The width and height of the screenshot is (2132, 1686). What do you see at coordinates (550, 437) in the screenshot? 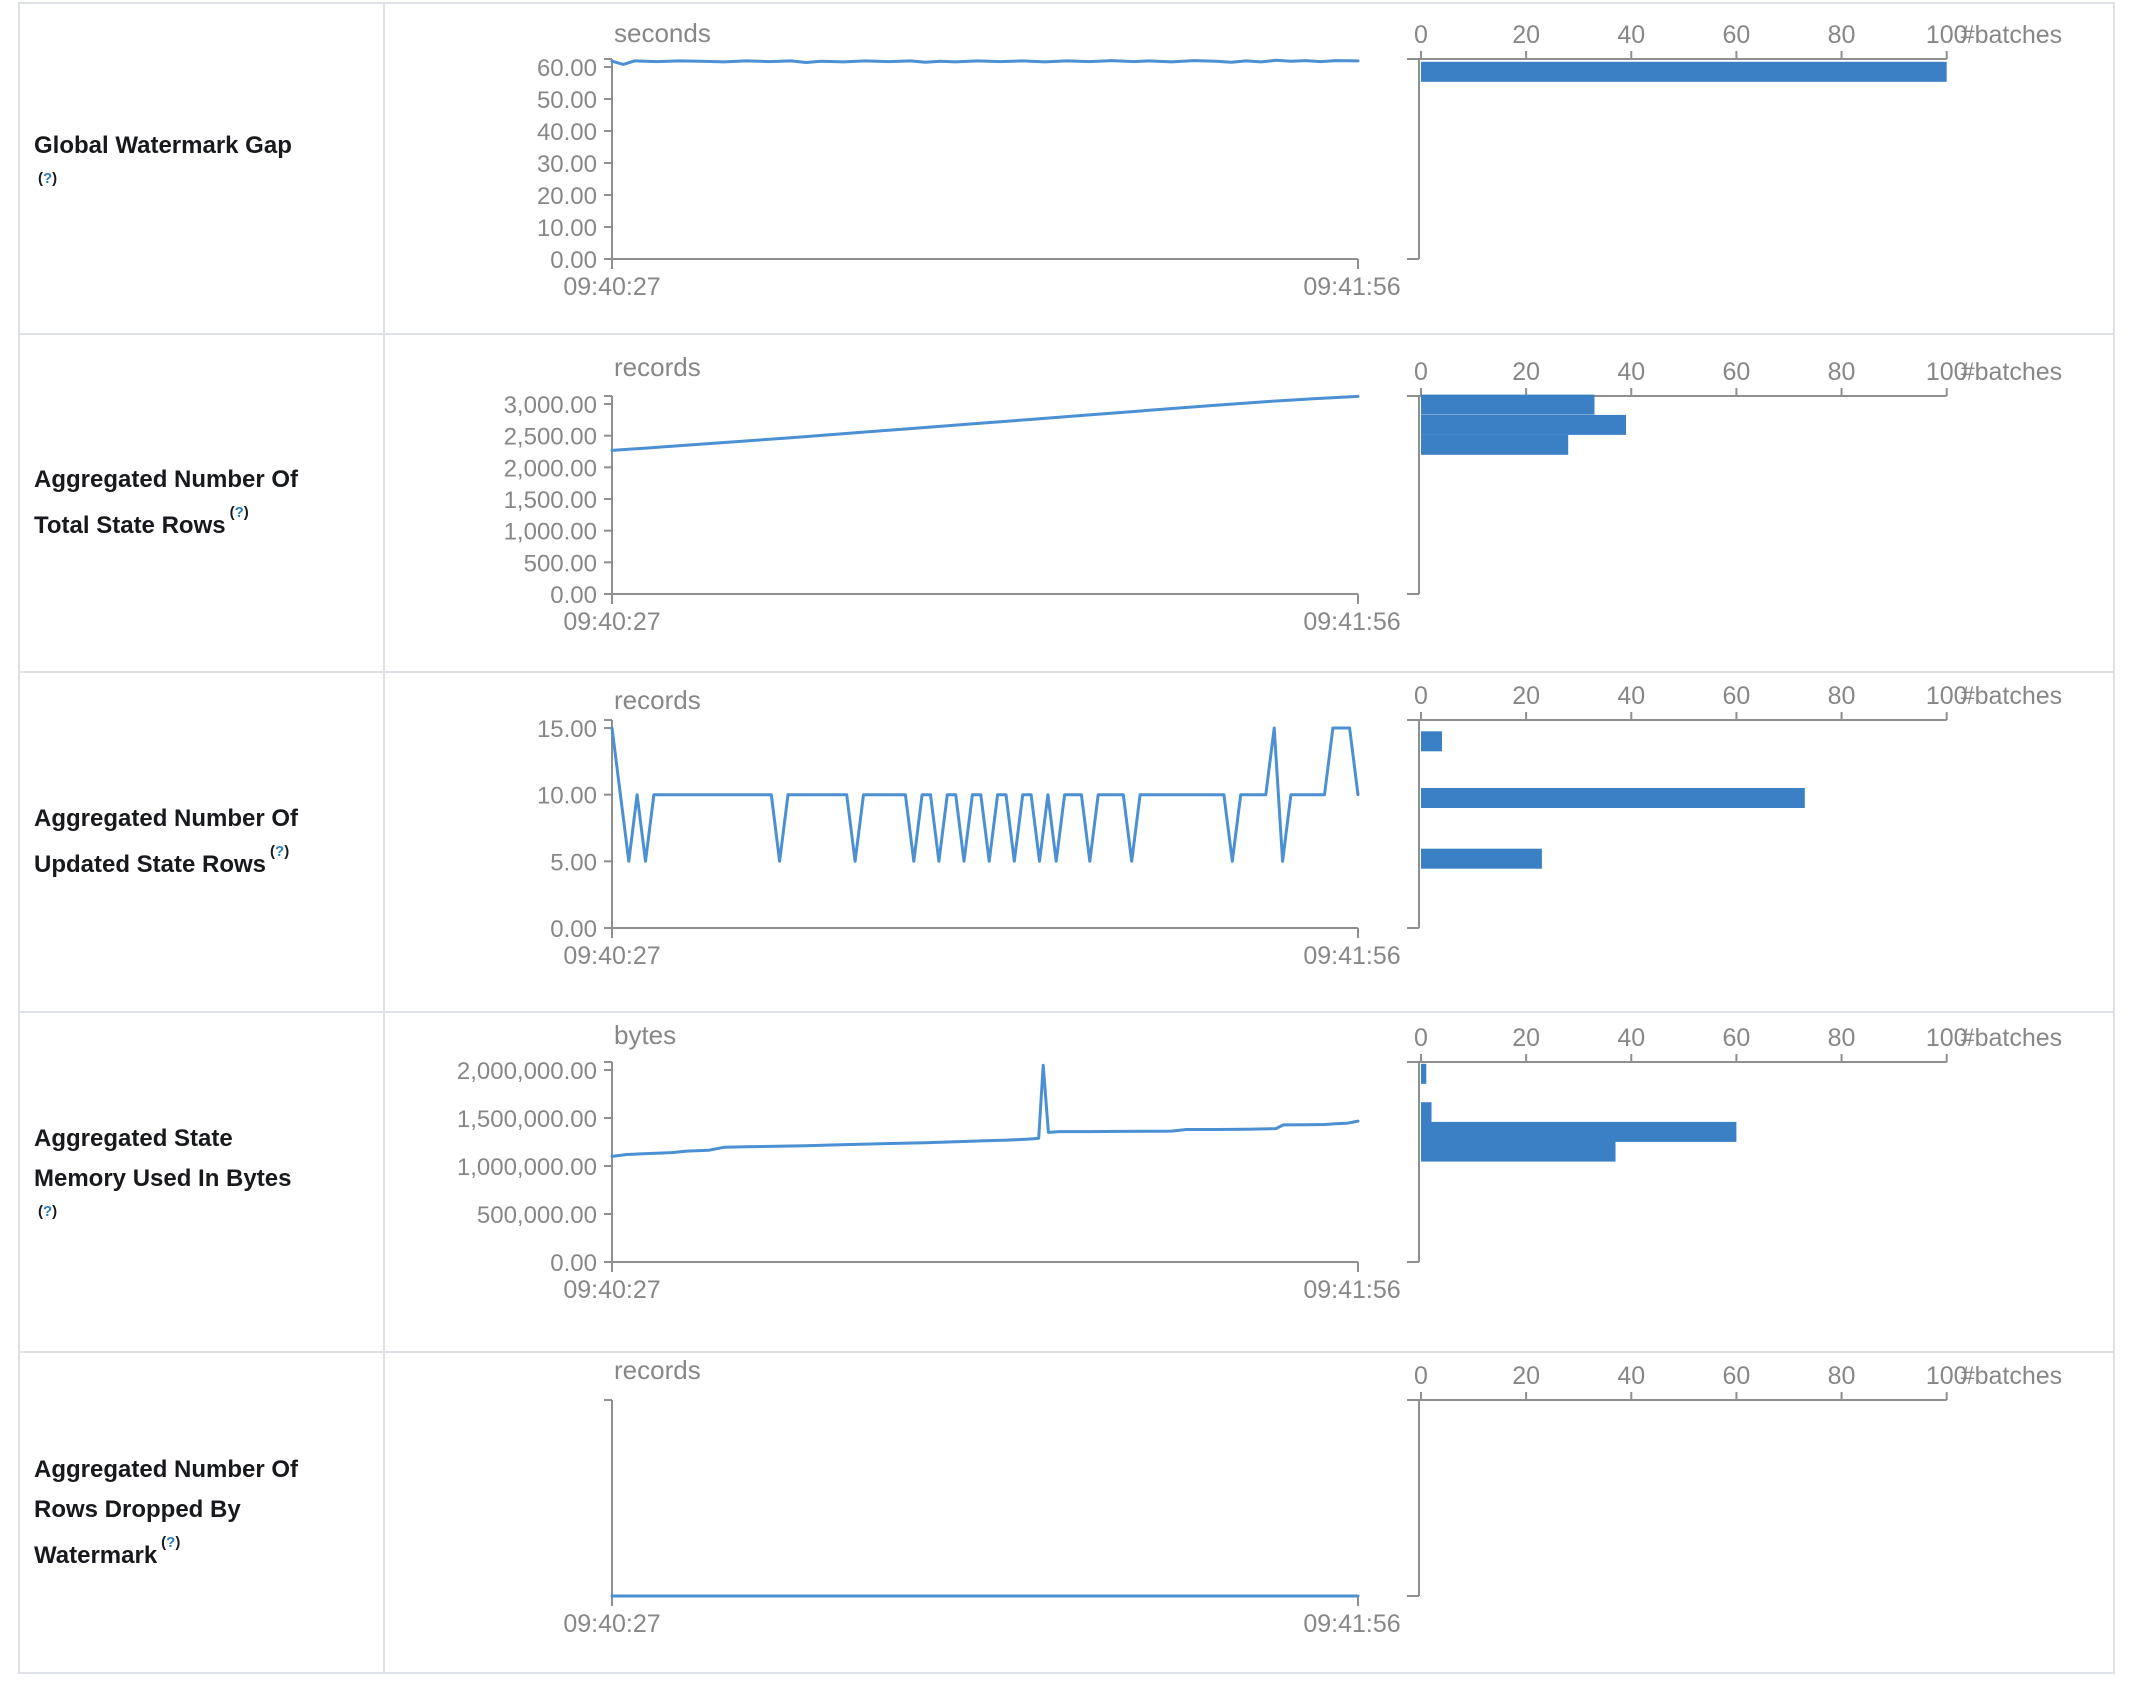
I see `y-axis-tick-label: 2,500.00` at bounding box center [550, 437].